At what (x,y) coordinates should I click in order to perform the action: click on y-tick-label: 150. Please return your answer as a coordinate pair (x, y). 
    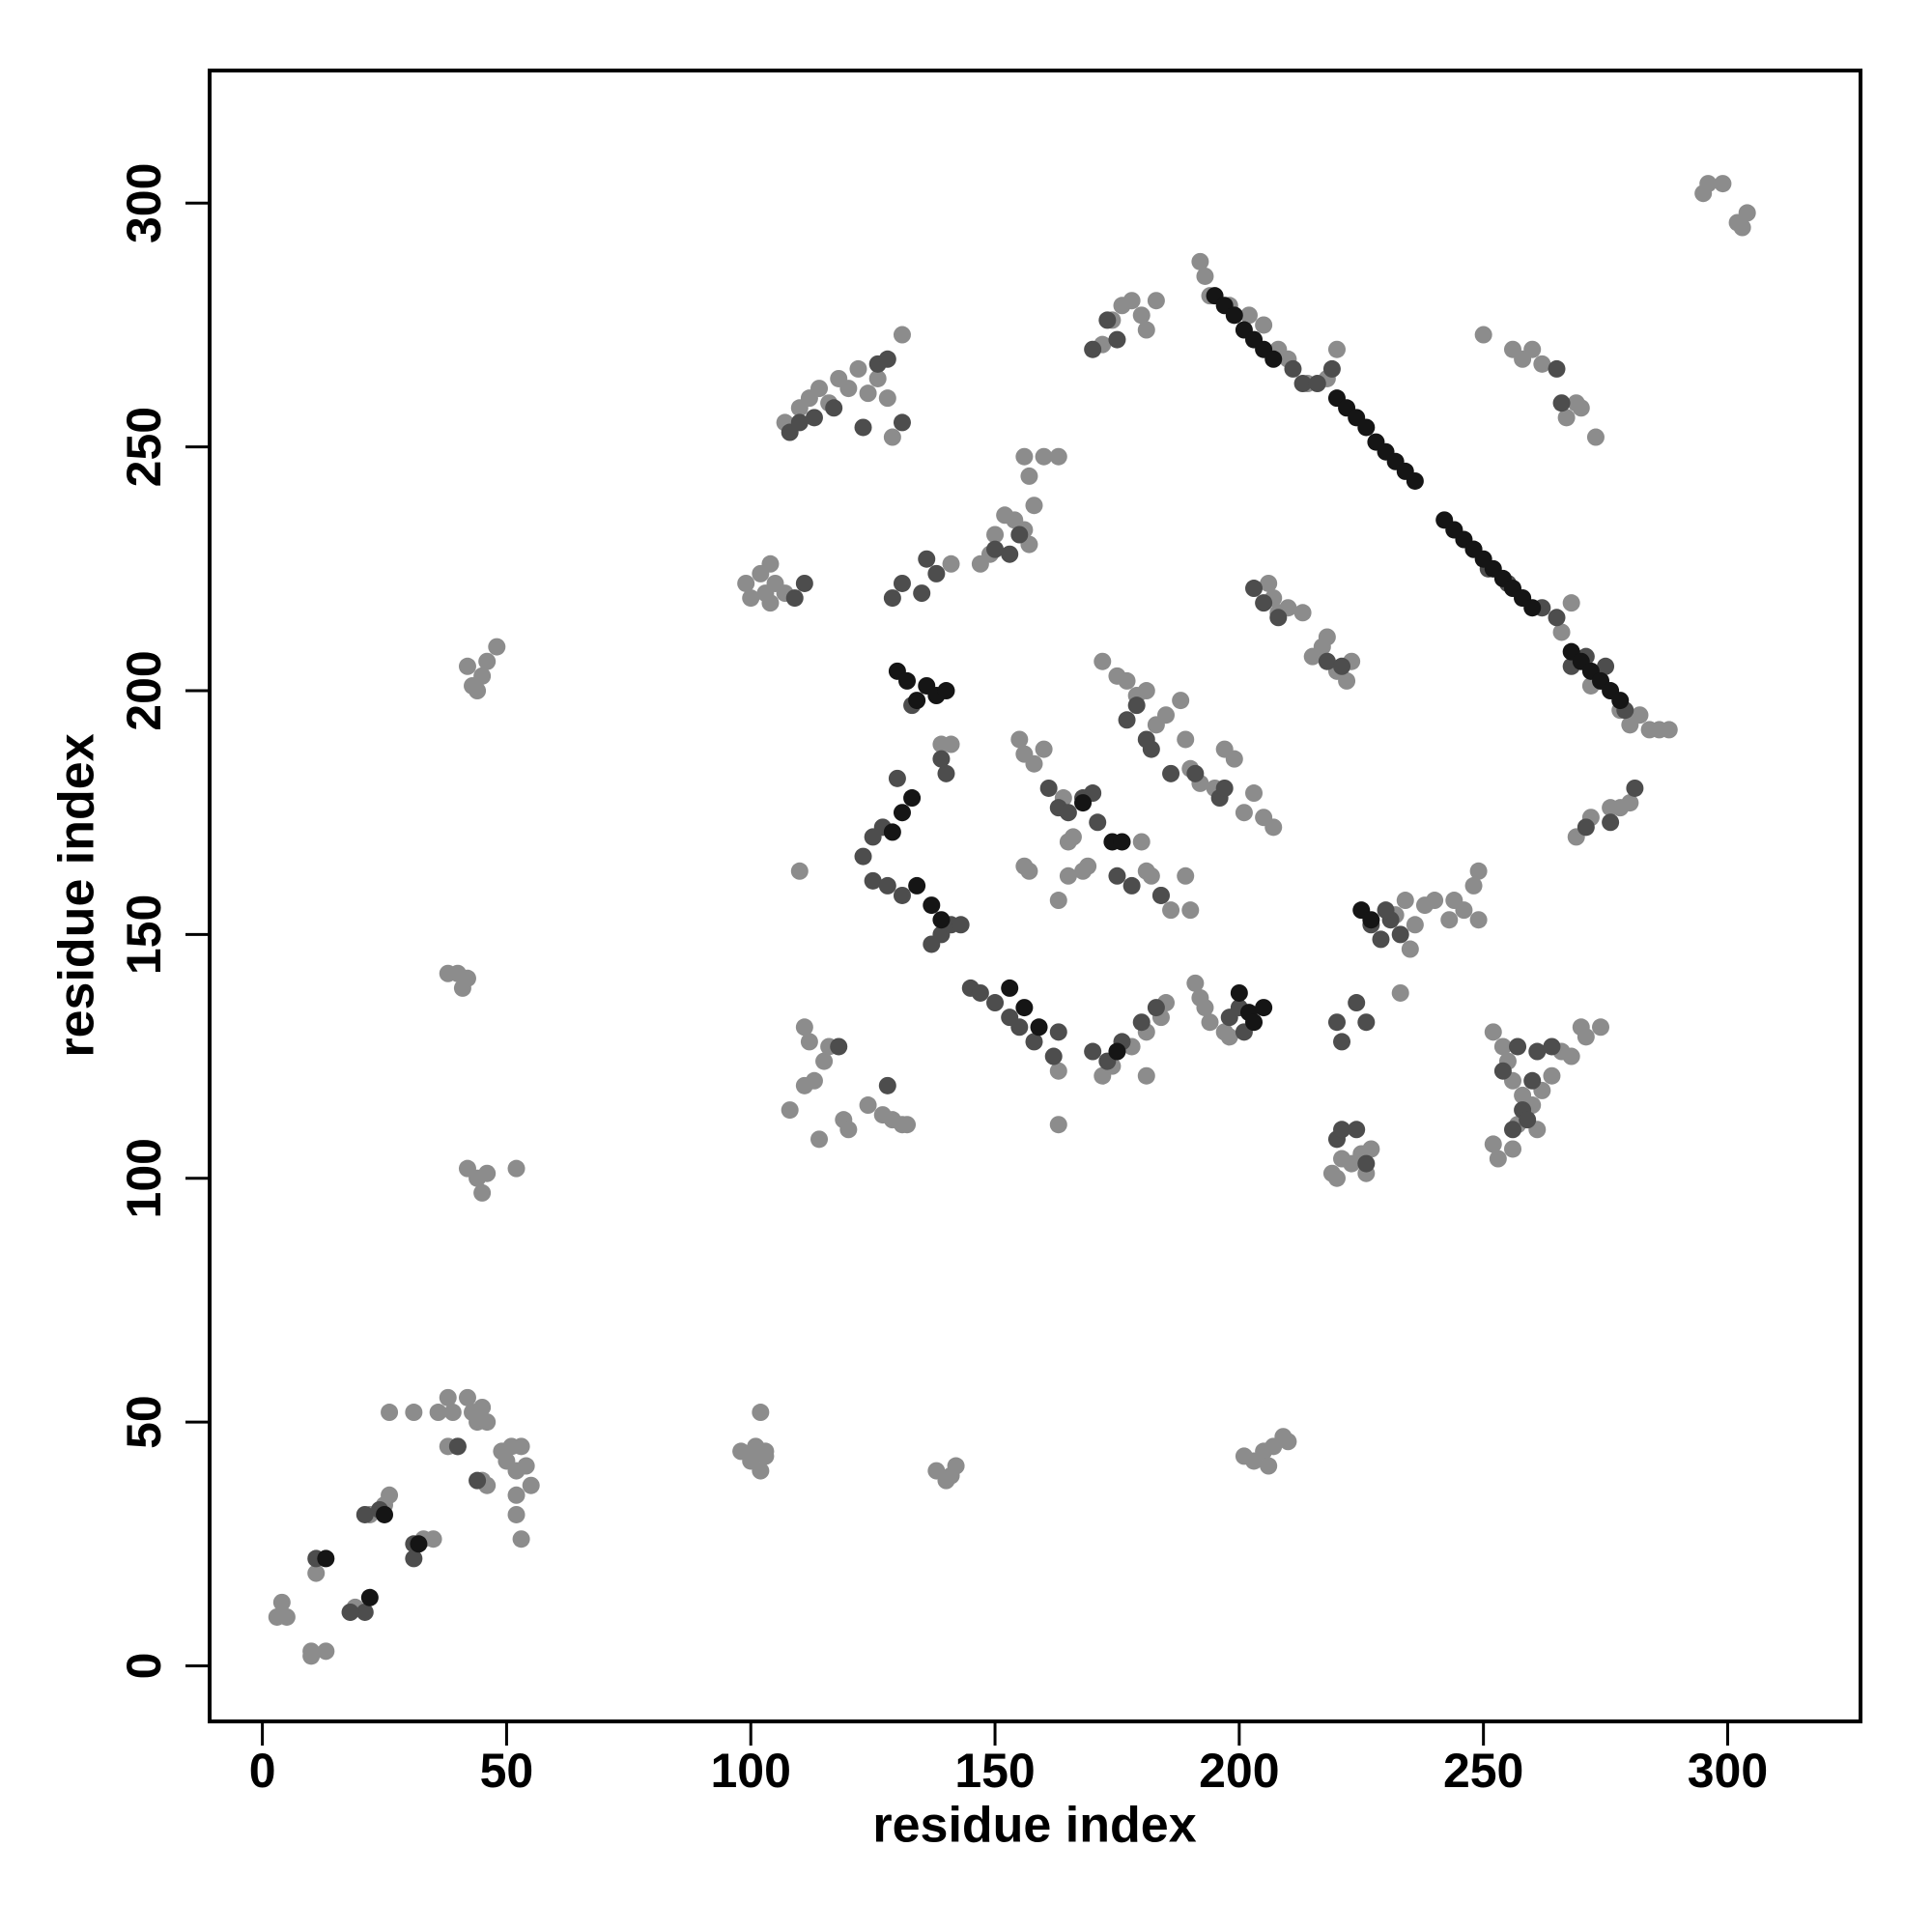
    Looking at the image, I should click on (144, 935).